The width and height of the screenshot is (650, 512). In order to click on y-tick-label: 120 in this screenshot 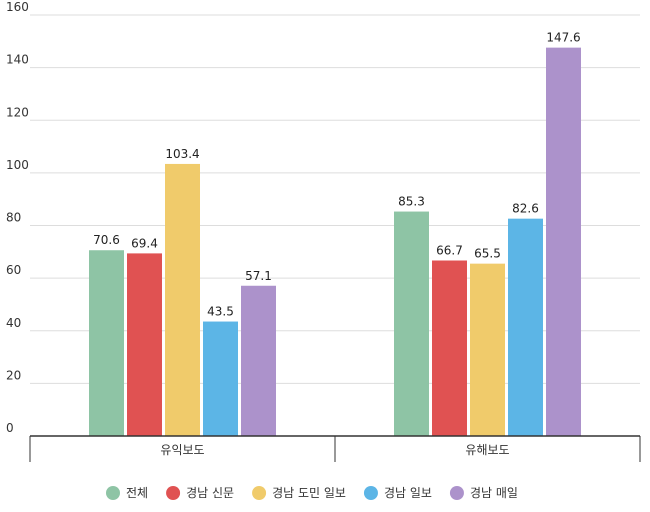, I will do `click(17, 112)`.